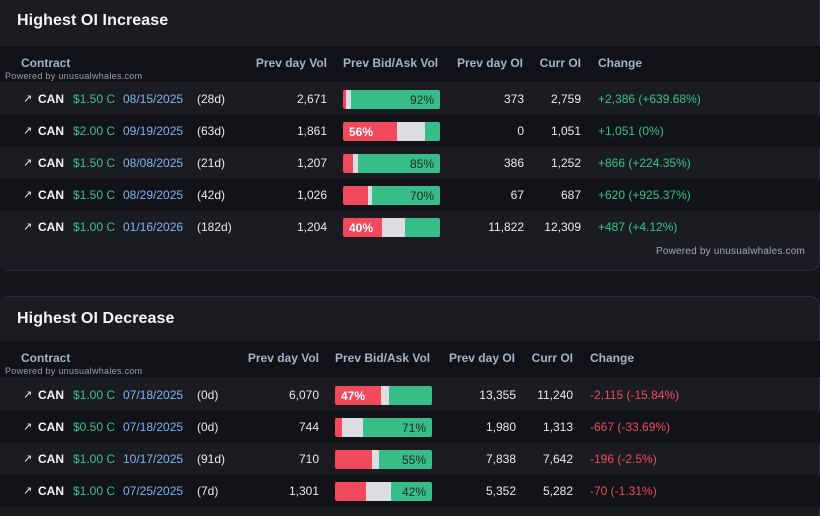  What do you see at coordinates (308, 459) in the screenshot?
I see `prev-day-vol: 710` at bounding box center [308, 459].